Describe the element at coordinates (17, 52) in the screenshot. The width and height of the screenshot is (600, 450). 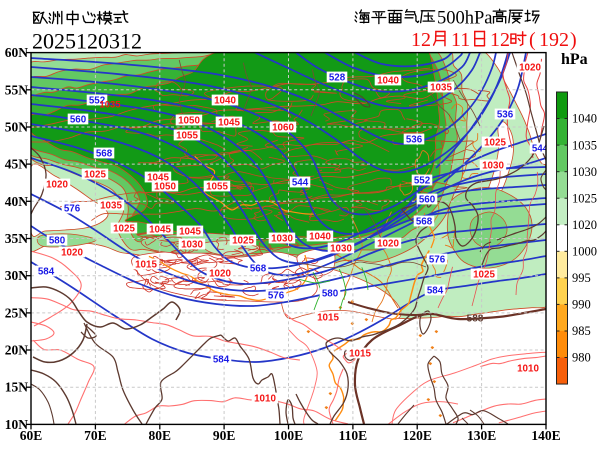
I see `svg-text: 60N` at that location.